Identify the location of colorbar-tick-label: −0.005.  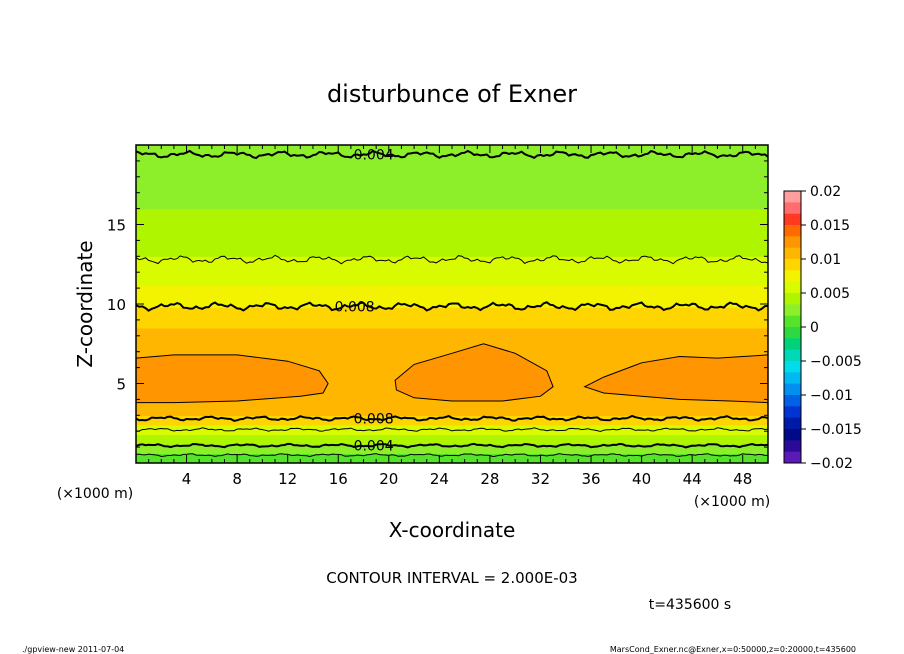
(836, 362).